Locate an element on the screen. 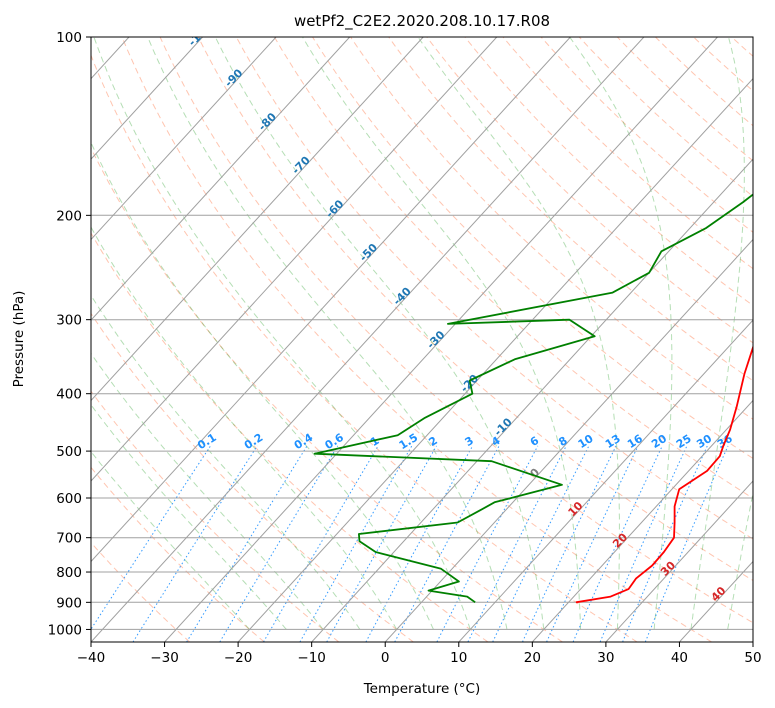 The width and height of the screenshot is (775, 708). mixing-ratio-labels: 0.1 0.2 0.4 0.6 1 1.5 2 3 4 6 8 10 13 16 20 25 30 36 is located at coordinates (465, 442).